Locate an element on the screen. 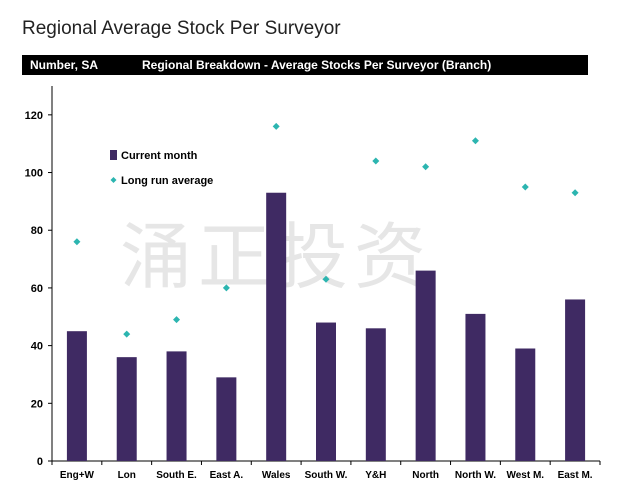 Image resolution: width=640 pixels, height=497 pixels. x-tick-label: Wales is located at coordinates (276, 475).